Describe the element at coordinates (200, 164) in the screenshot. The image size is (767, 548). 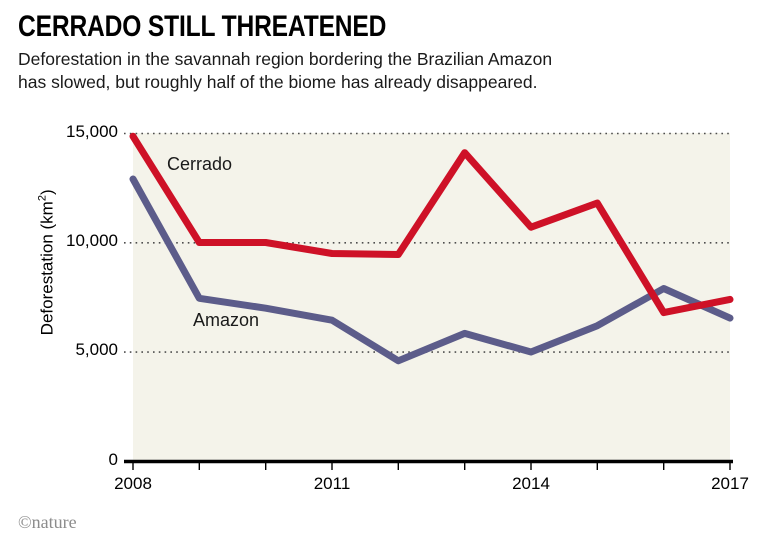
I see `series-label-cerrado: Cerrado` at that location.